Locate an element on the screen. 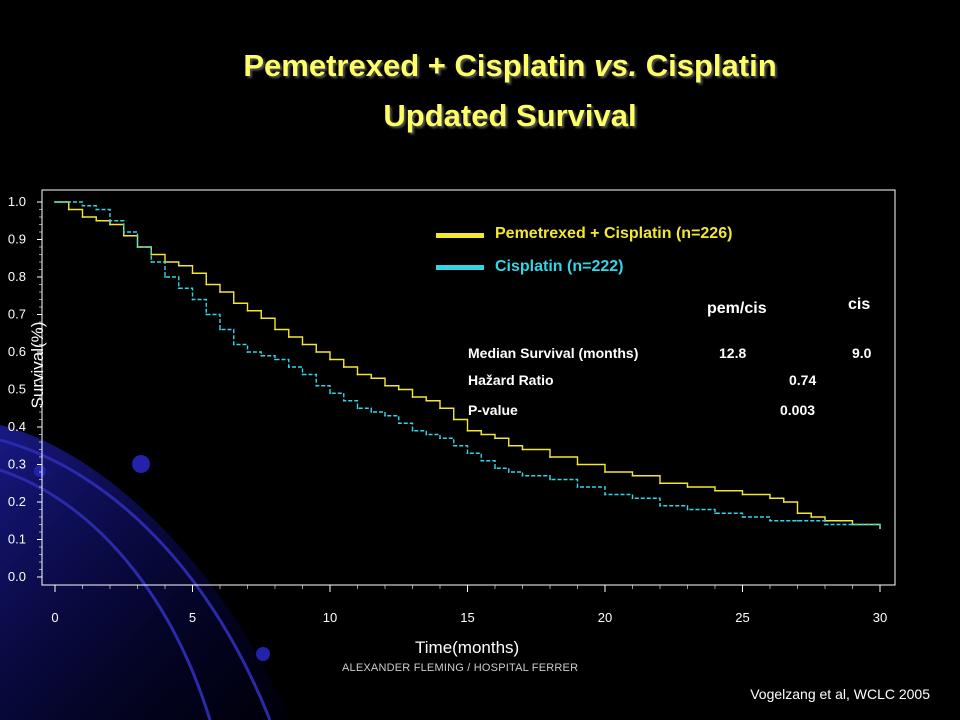 This screenshot has width=960, height=720. y-tick-label: 0.1 is located at coordinates (17, 539).